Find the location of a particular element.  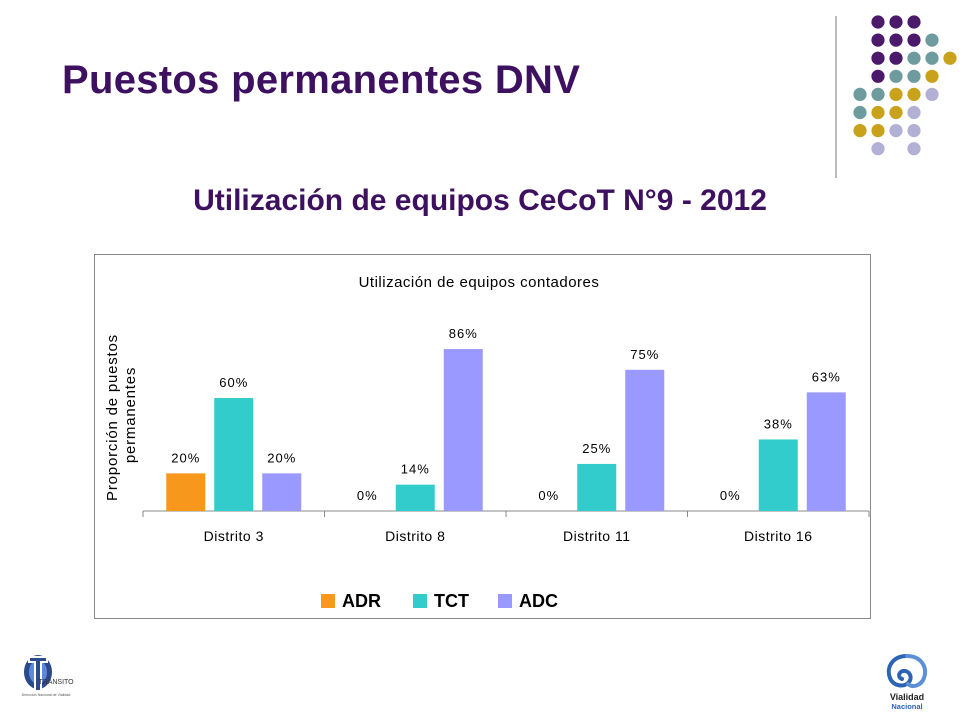

x-tick-label: Distrito 16 is located at coordinates (778, 536).